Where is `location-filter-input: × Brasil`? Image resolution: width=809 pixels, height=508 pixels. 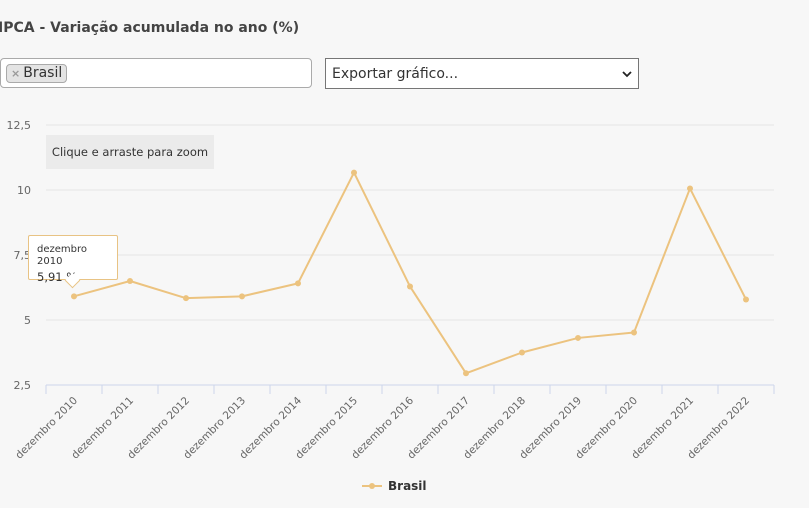
location-filter-input: × Brasil is located at coordinates (156, 73).